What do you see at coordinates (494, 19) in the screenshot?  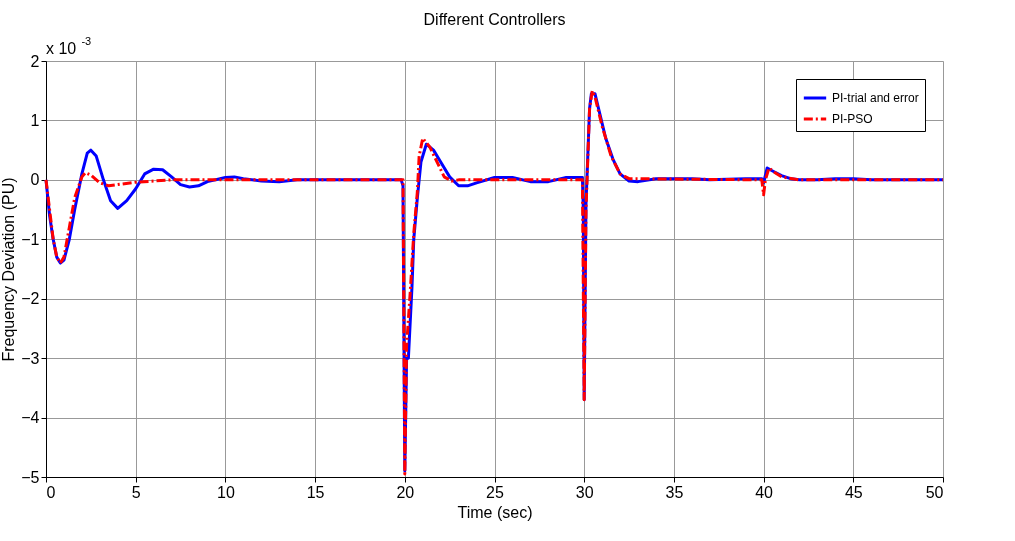 I see `chart-title: Different Controllers` at bounding box center [494, 19].